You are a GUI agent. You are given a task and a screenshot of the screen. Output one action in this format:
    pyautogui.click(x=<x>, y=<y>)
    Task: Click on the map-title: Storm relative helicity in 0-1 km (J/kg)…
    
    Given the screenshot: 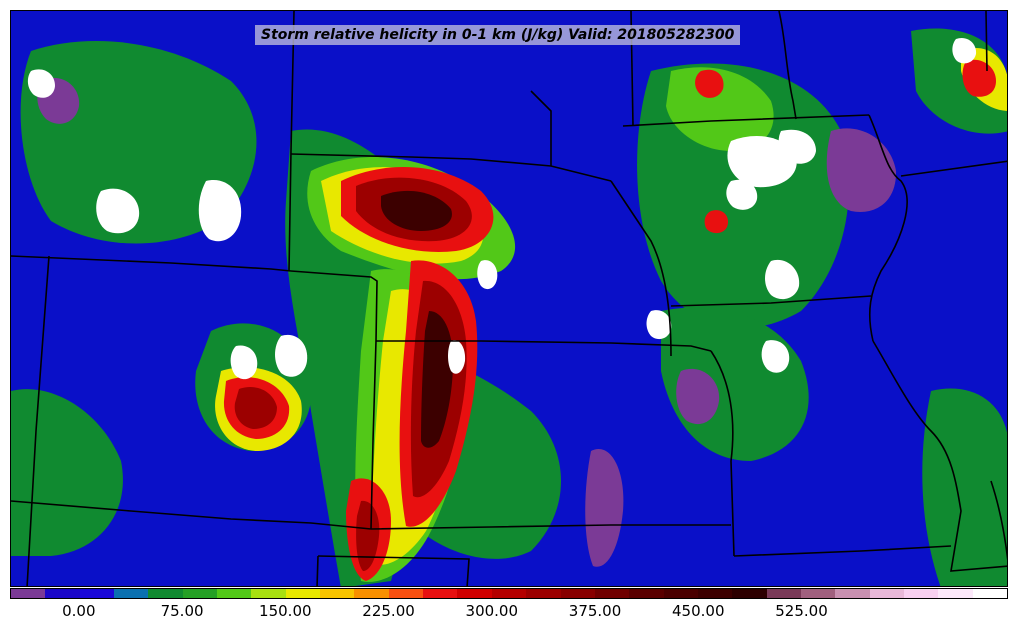 What is the action you would take?
    pyautogui.click(x=498, y=35)
    